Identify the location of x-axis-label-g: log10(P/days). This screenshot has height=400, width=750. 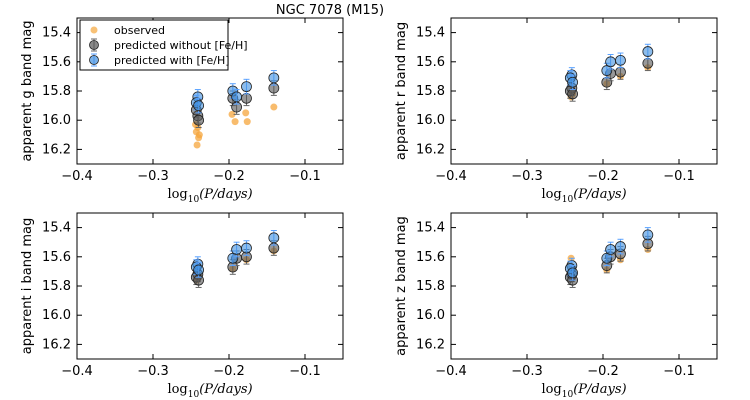
(209, 196).